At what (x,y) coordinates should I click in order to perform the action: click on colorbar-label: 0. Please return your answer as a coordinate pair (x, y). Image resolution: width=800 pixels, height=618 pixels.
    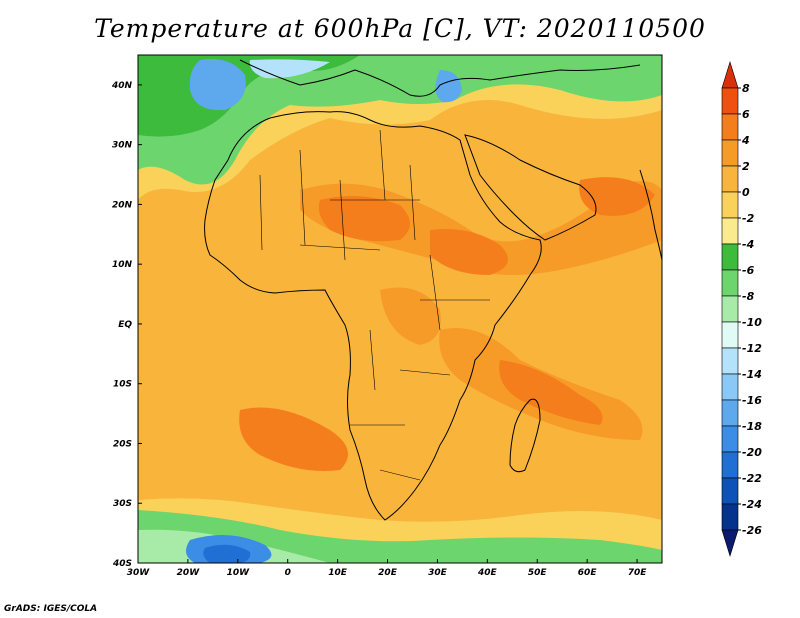
    Looking at the image, I should click on (746, 192).